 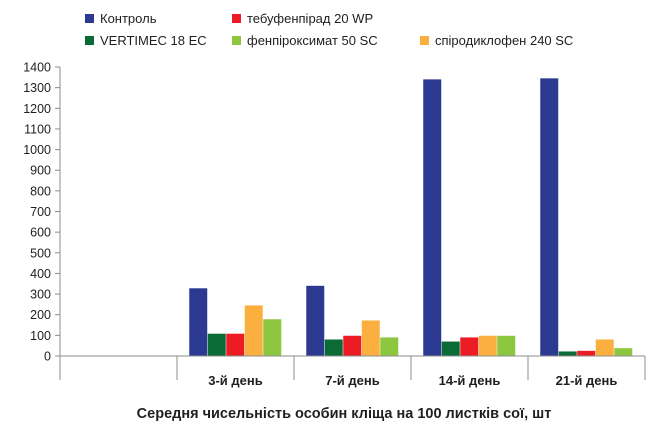 I want to click on y-tick-label: 100, so click(x=40, y=336).